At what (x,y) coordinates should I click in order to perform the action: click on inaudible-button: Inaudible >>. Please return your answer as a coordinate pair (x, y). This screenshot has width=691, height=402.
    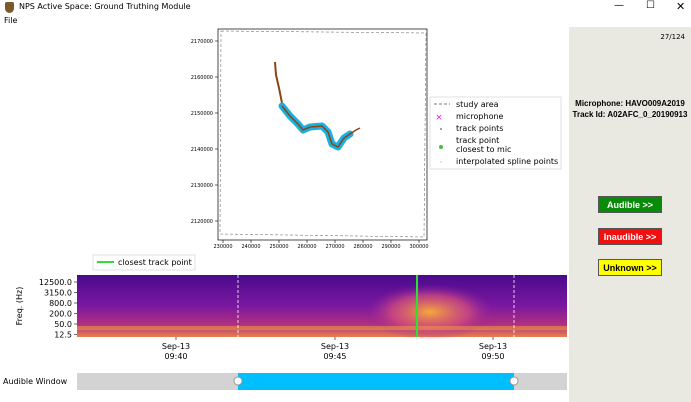
    Looking at the image, I should click on (630, 236).